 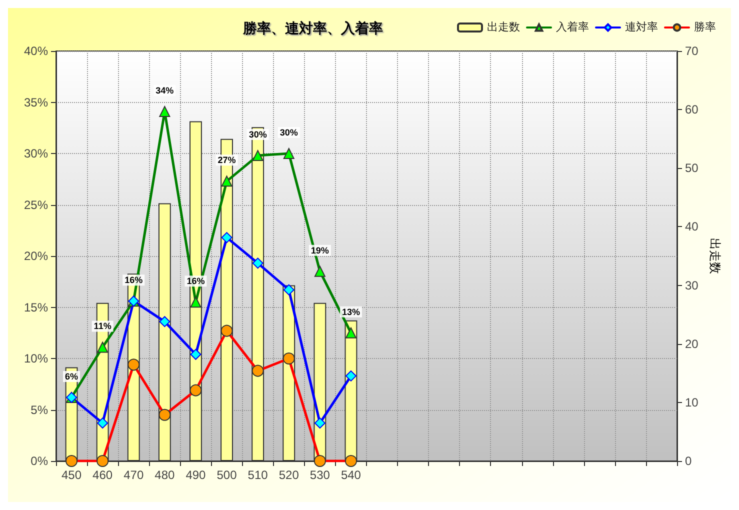 What do you see at coordinates (692, 51) in the screenshot?
I see `y2-tick-label: 70` at bounding box center [692, 51].